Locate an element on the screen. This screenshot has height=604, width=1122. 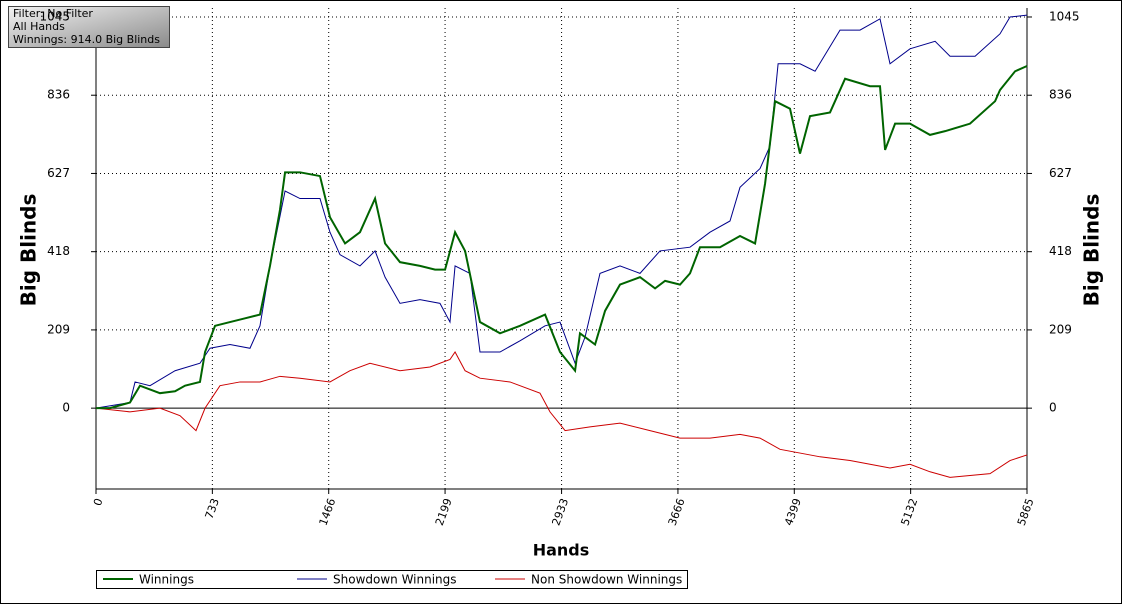
y2-tick-label: 1045 is located at coordinates (1064, 16).